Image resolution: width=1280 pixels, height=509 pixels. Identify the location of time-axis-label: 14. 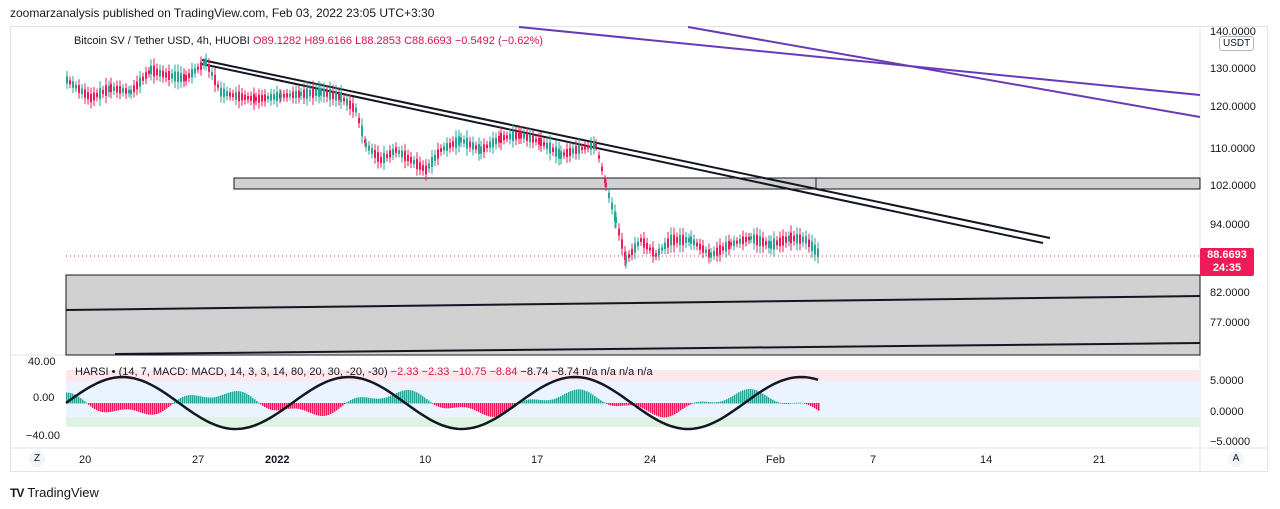
(986, 460).